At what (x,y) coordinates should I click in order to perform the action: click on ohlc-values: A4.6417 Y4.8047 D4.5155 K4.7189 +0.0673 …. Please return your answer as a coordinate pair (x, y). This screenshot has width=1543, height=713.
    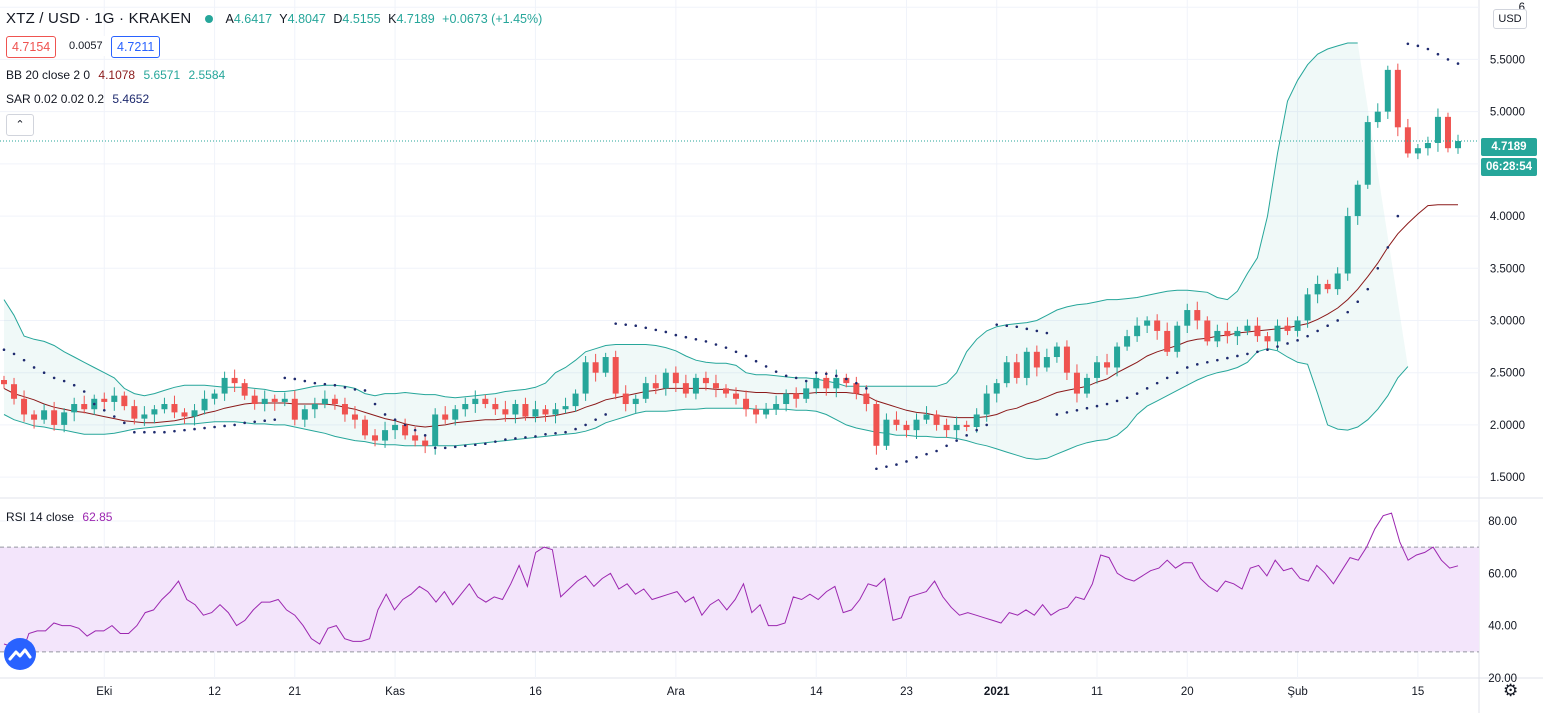
    Looking at the image, I should click on (385, 19).